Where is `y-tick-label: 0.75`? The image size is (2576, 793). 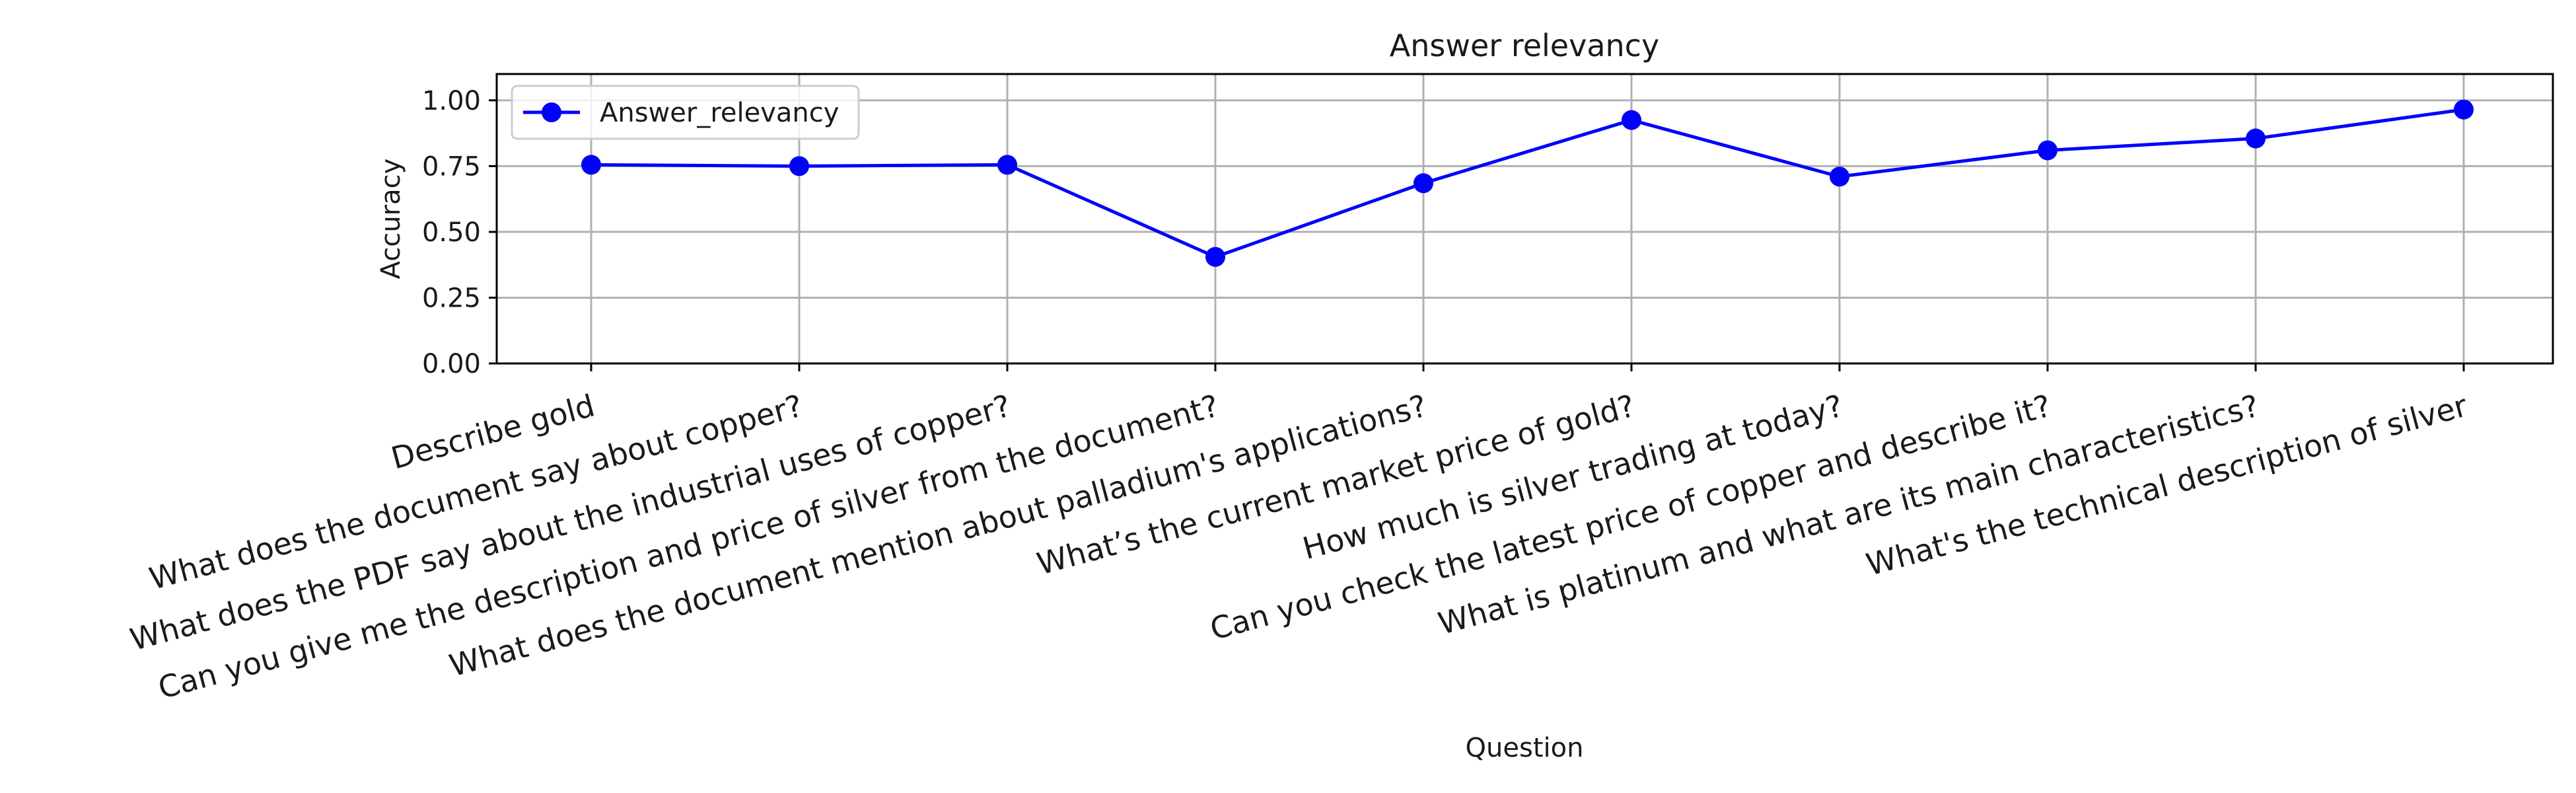
y-tick-label: 0.75 is located at coordinates (451, 167).